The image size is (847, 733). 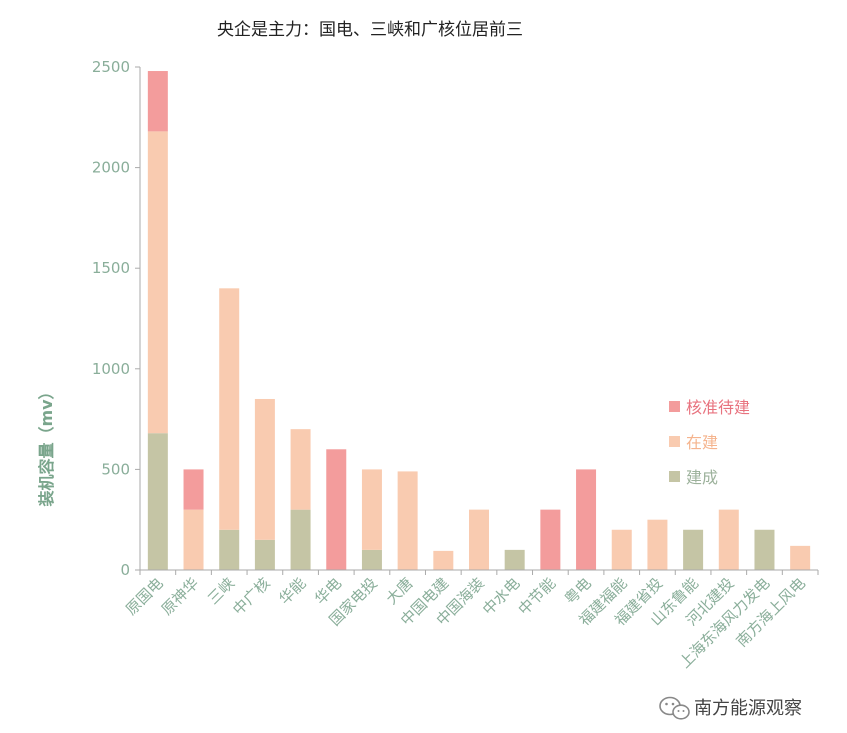 What do you see at coordinates (125, 570) in the screenshot?
I see `y-tick-label: 0` at bounding box center [125, 570].